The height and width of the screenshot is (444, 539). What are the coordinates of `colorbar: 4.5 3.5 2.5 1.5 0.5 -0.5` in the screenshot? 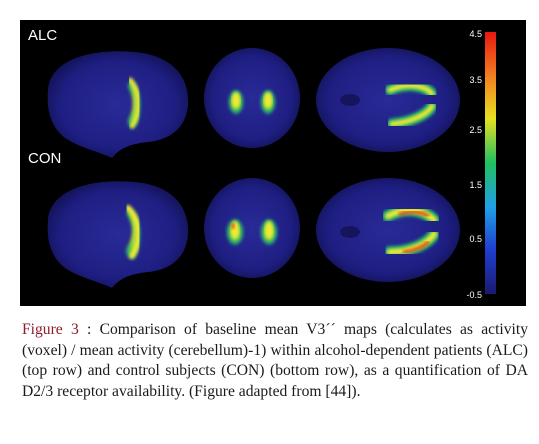 It's located at (481, 164).